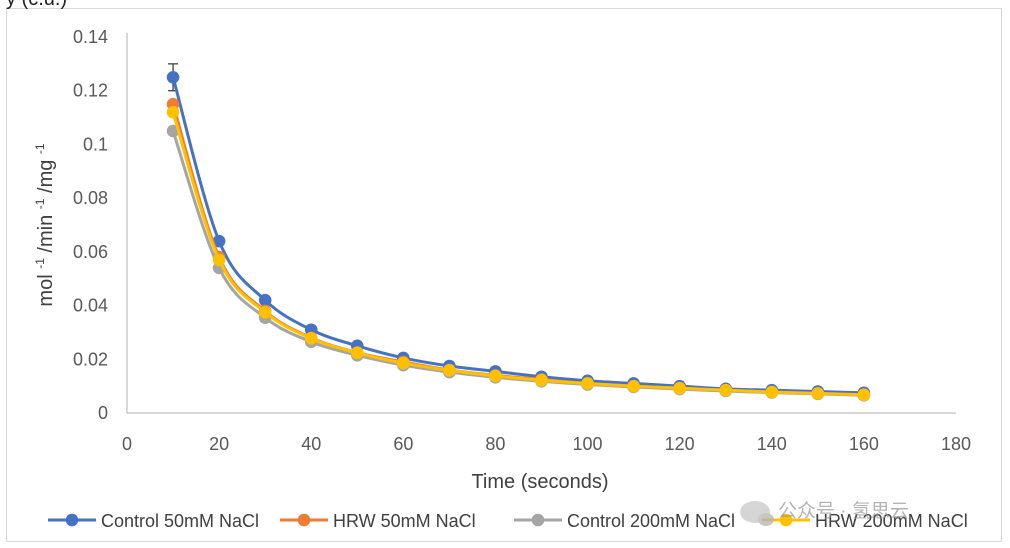 The image size is (1010, 548). What do you see at coordinates (757, 513) in the screenshot?
I see `wechat-icon` at bounding box center [757, 513].